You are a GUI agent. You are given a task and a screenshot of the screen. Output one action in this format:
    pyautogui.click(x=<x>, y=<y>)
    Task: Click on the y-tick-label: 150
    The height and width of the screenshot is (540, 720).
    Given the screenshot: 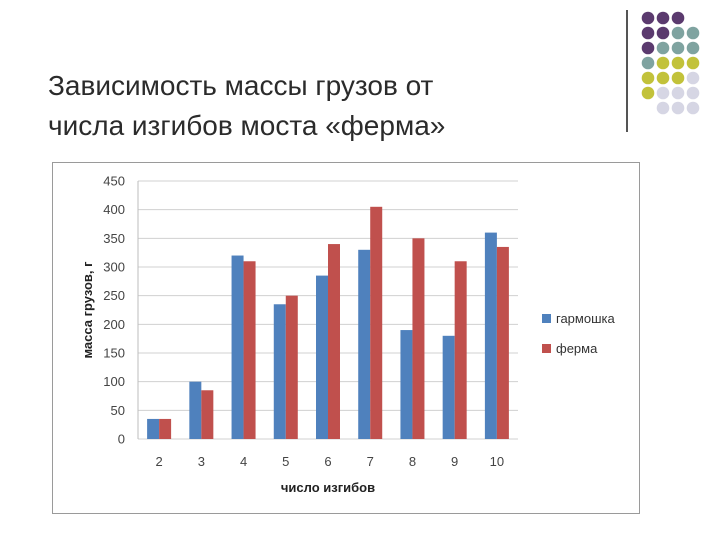 What is the action you would take?
    pyautogui.click(x=114, y=353)
    